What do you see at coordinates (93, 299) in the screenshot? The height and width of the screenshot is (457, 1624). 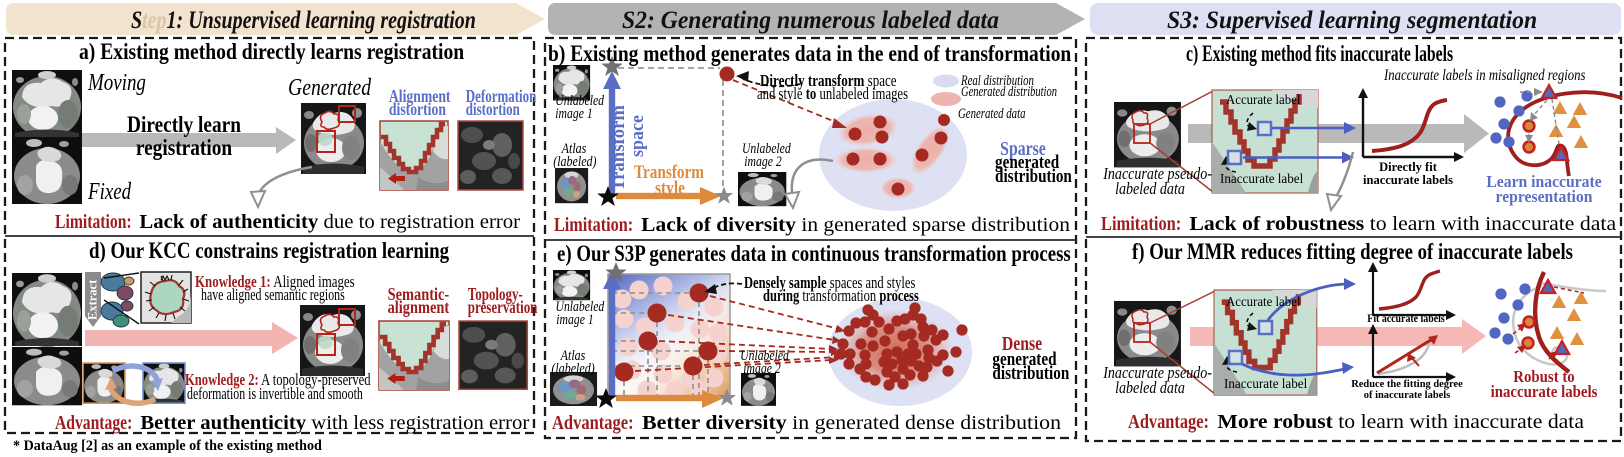 I see `svg-text: Extract` at bounding box center [93, 299].